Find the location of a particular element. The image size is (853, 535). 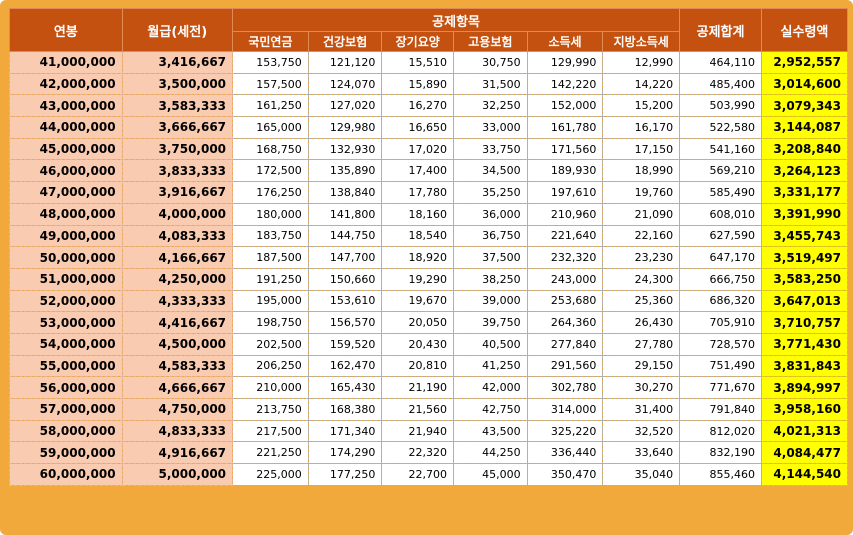

cell-care: 17,020 is located at coordinates (418, 149).